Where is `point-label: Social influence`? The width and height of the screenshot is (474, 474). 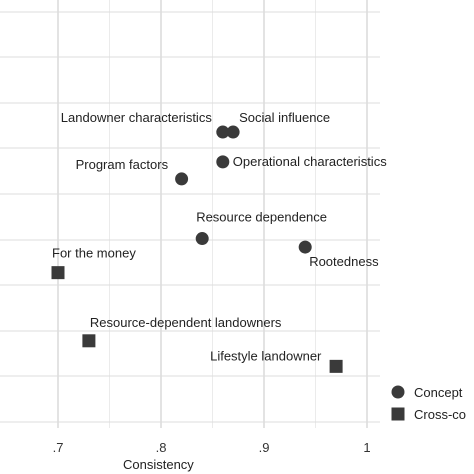 point-label: Social influence is located at coordinates (284, 117).